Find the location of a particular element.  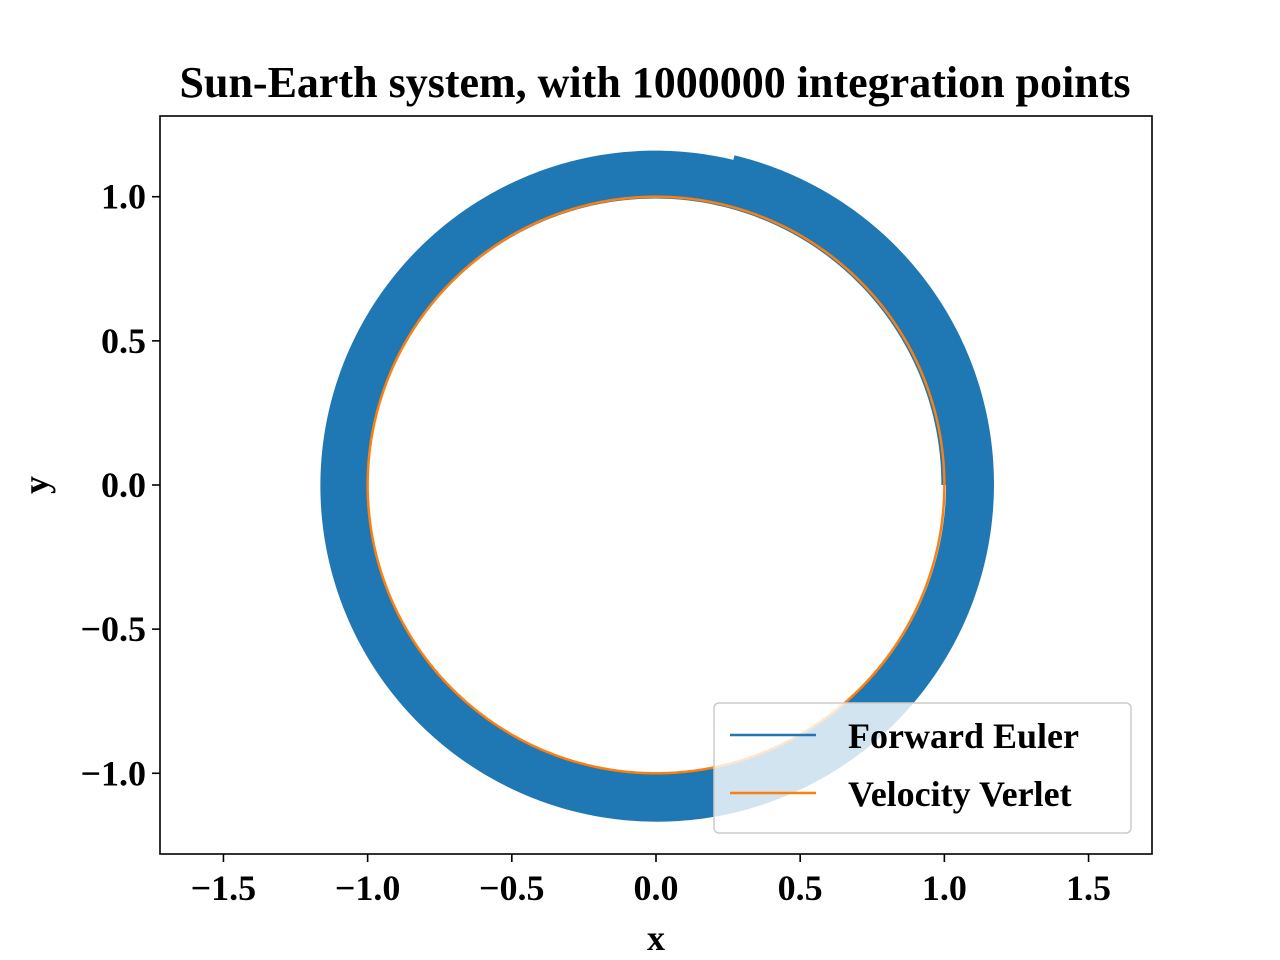

y-tick-label: 0.5 is located at coordinates (123, 341).